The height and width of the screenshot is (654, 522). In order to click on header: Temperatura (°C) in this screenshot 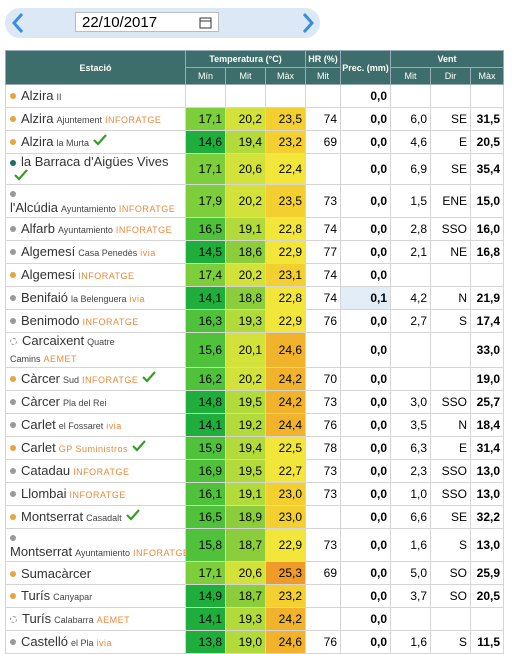, I will do `click(245, 59)`.